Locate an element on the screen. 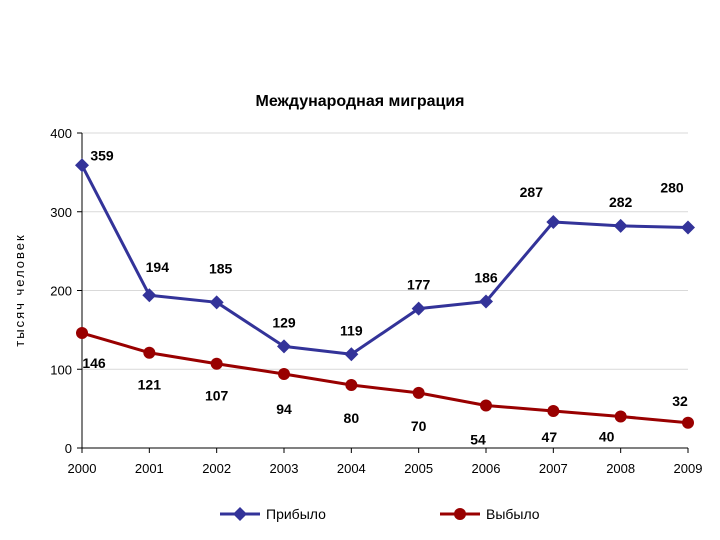 The width and height of the screenshot is (720, 540). arrived-data-label: 287 is located at coordinates (532, 192).